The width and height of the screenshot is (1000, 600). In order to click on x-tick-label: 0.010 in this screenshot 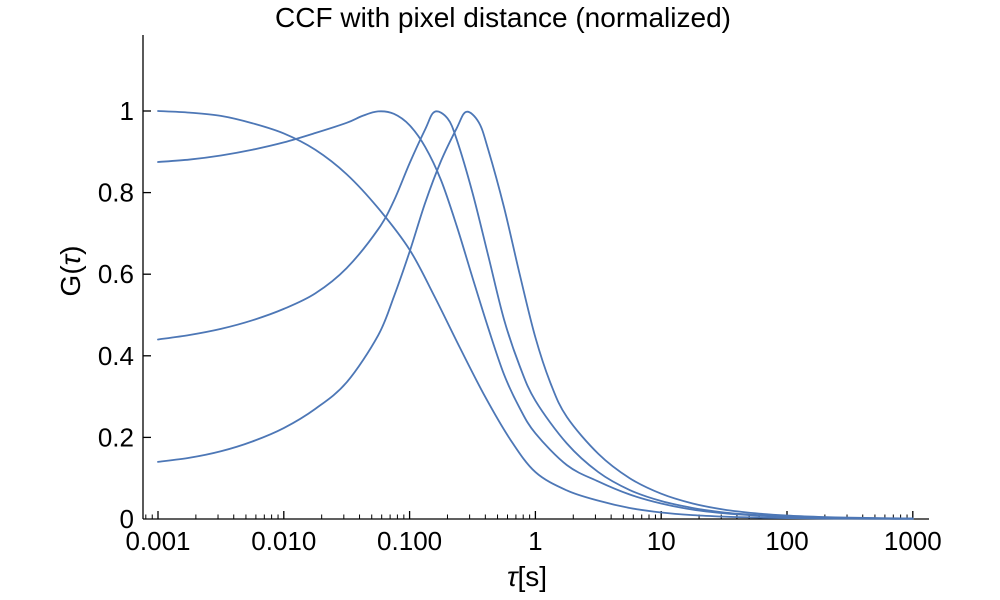, I will do `click(283, 541)`.